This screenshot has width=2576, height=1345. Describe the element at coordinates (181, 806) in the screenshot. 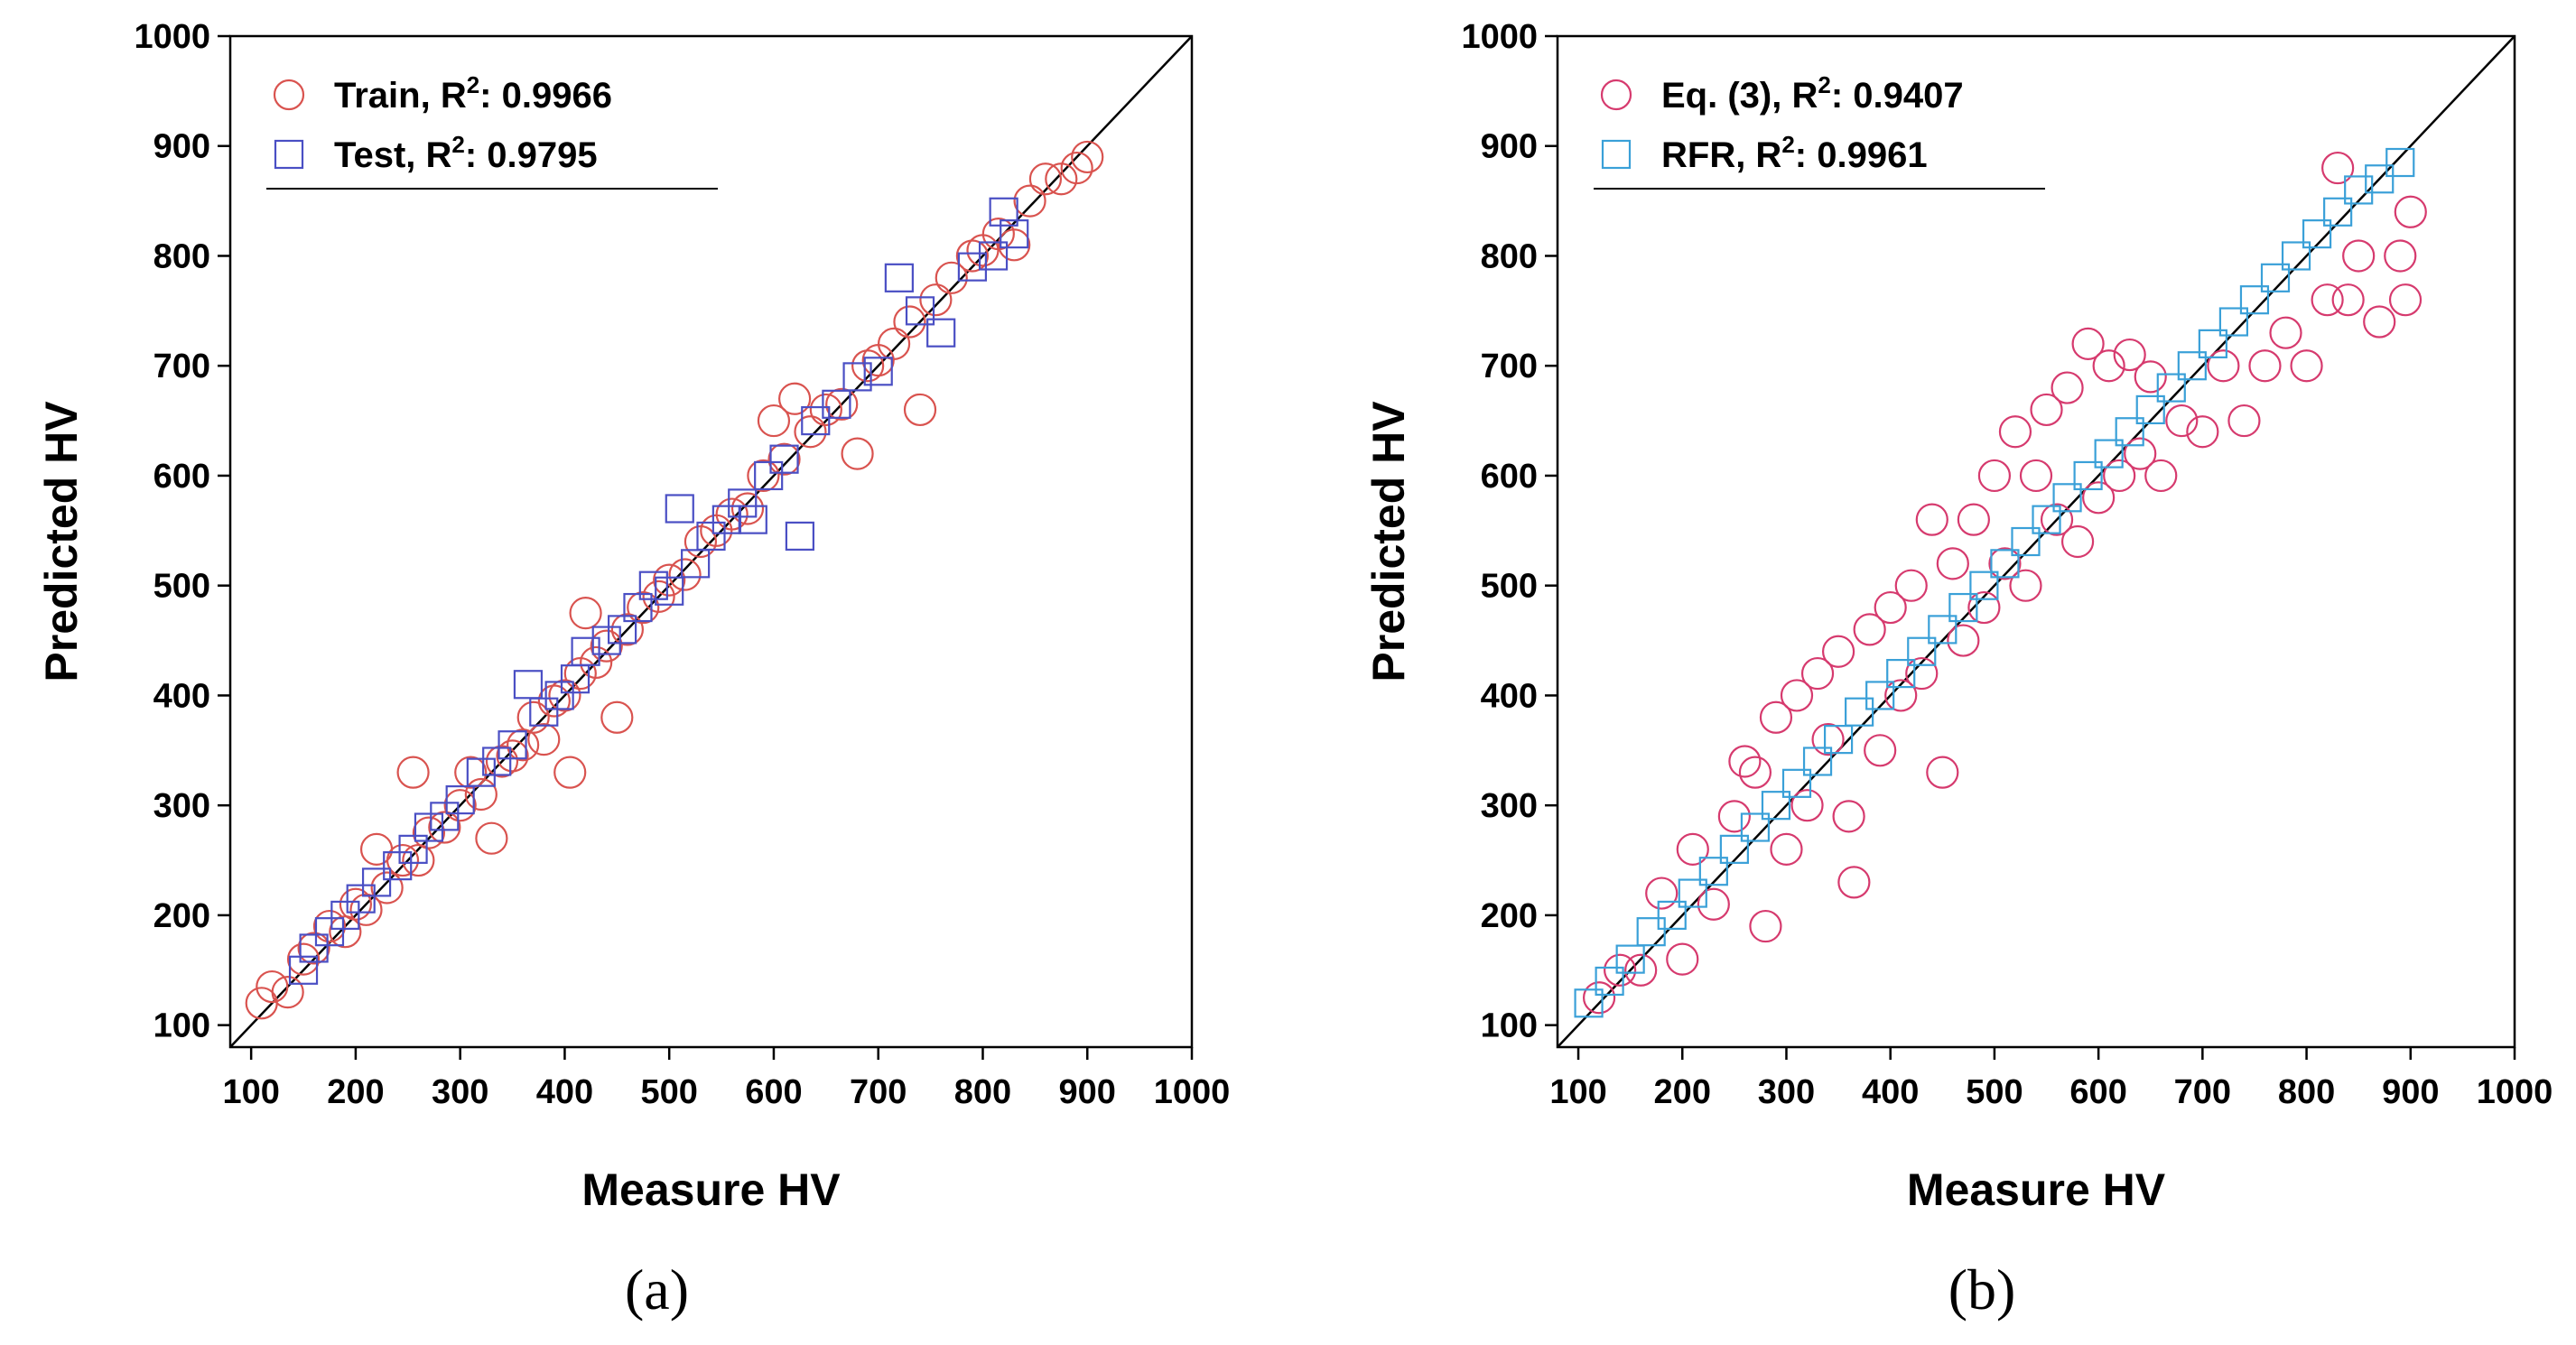

I see `y-tick-label: 300` at that location.